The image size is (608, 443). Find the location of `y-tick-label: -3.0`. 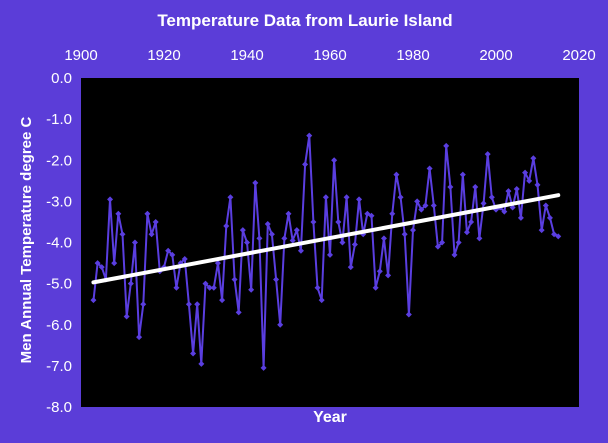

y-tick-label: -3.0 is located at coordinates (59, 201).